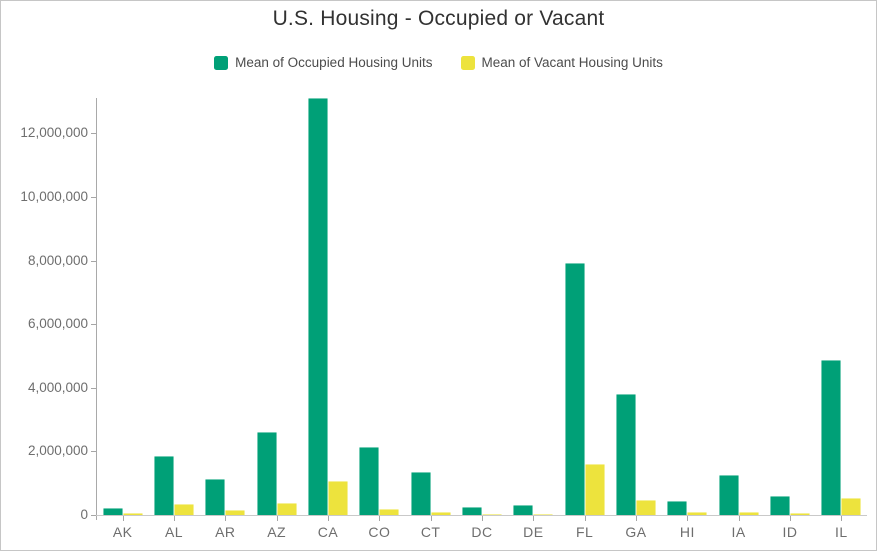 The height and width of the screenshot is (551, 877). I want to click on bar-vacant-HI, so click(697, 513).